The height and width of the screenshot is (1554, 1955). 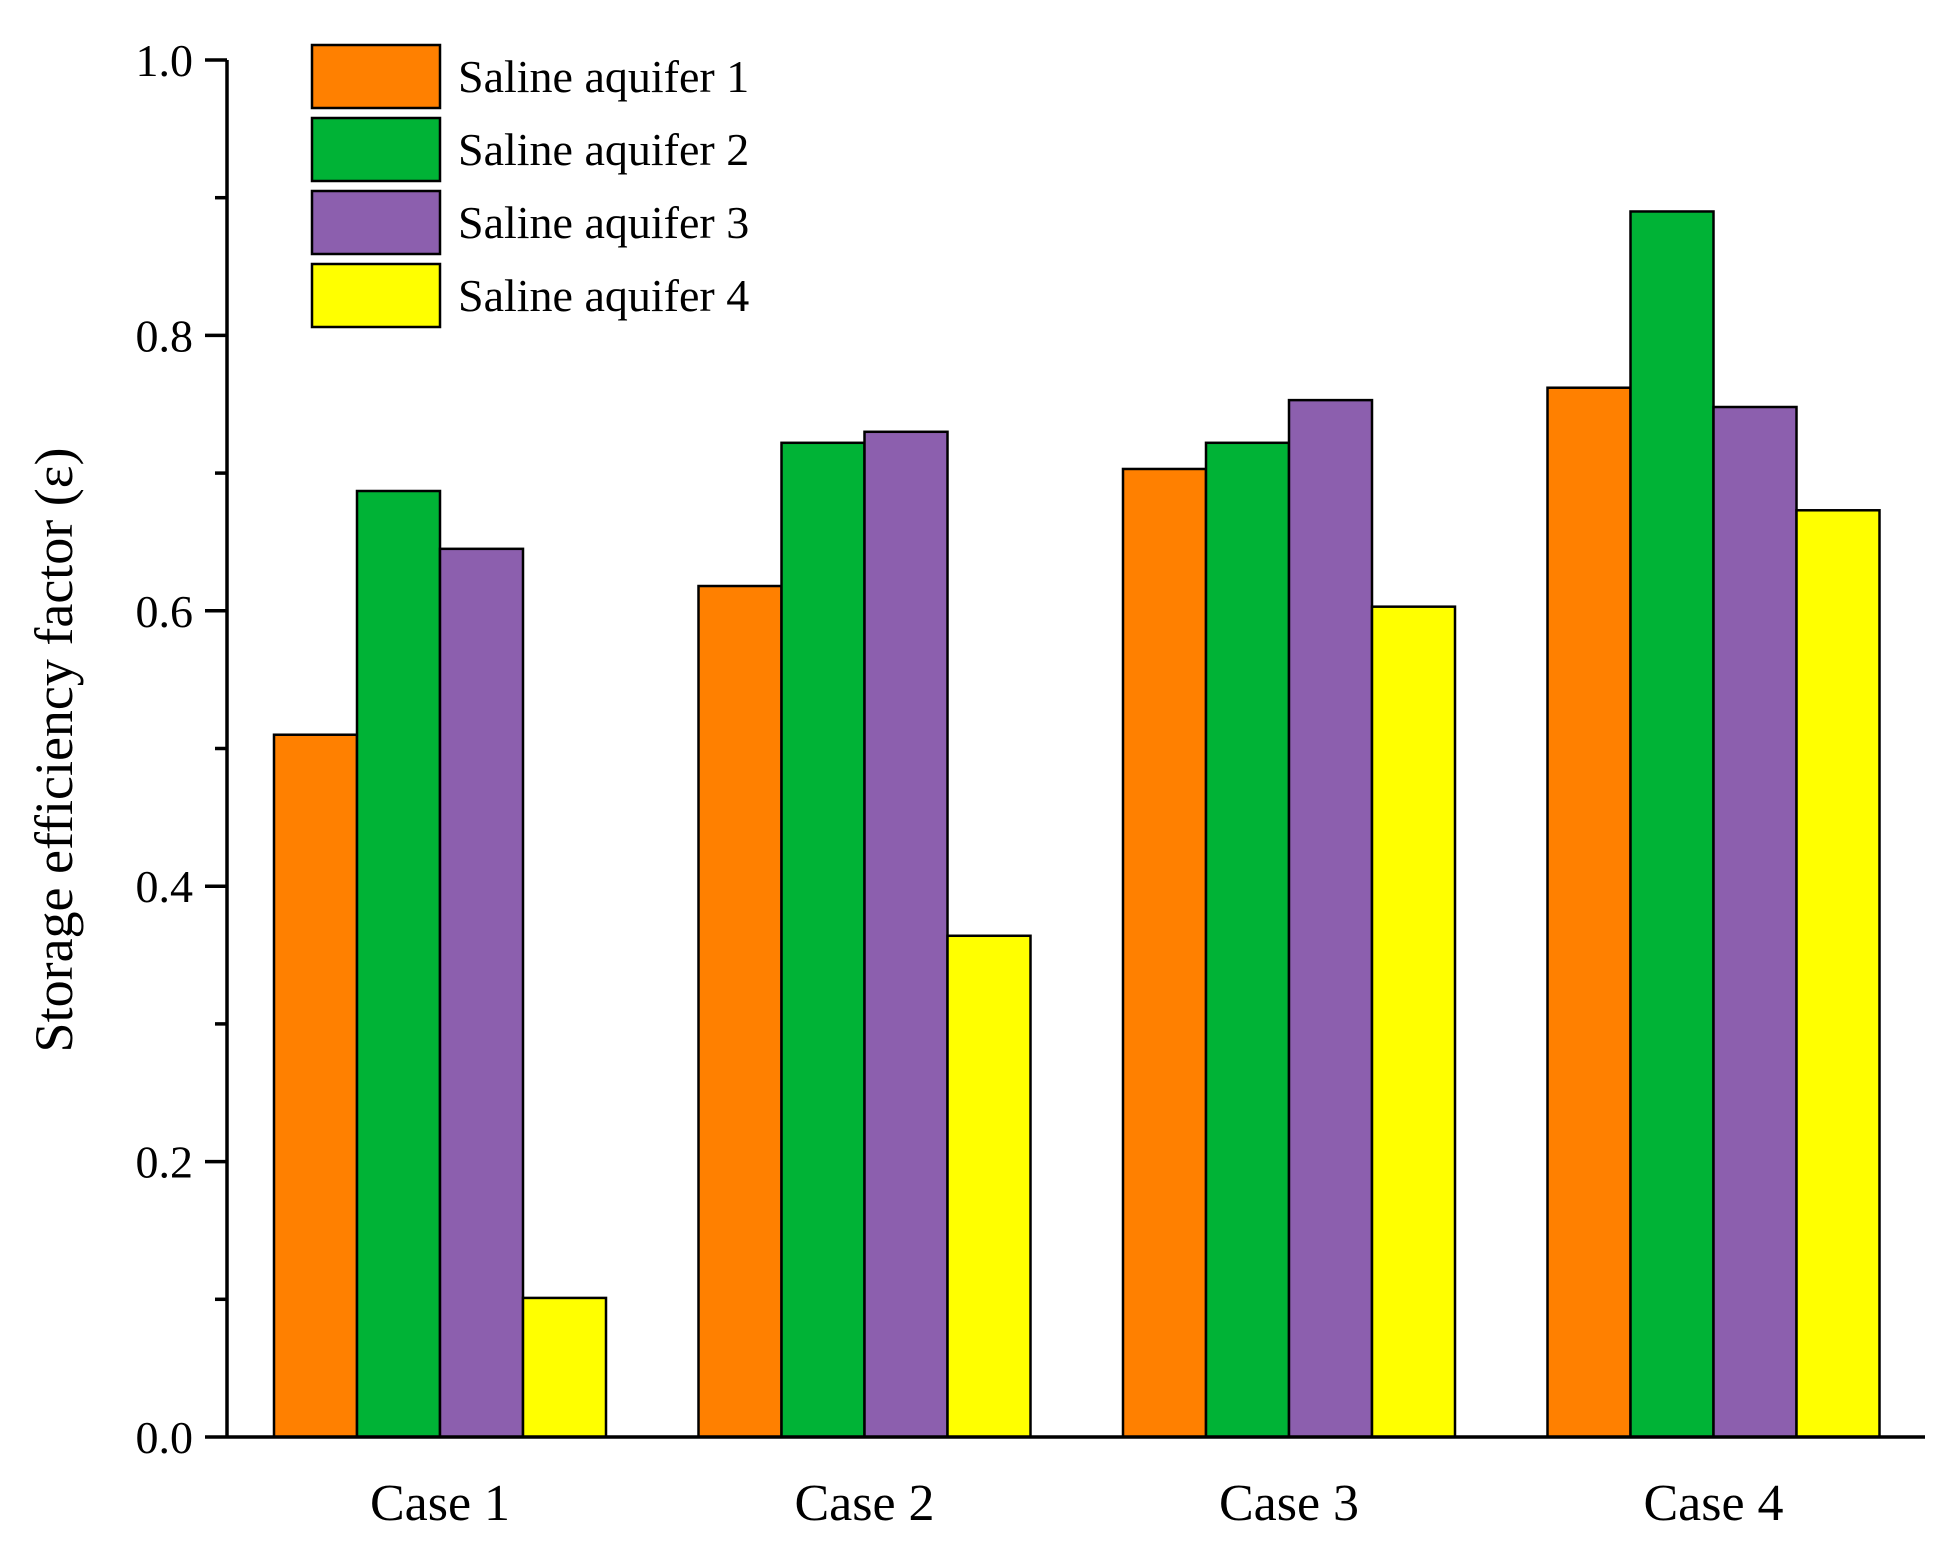 What do you see at coordinates (864, 1503) in the screenshot?
I see `x-category-label: Case 2` at bounding box center [864, 1503].